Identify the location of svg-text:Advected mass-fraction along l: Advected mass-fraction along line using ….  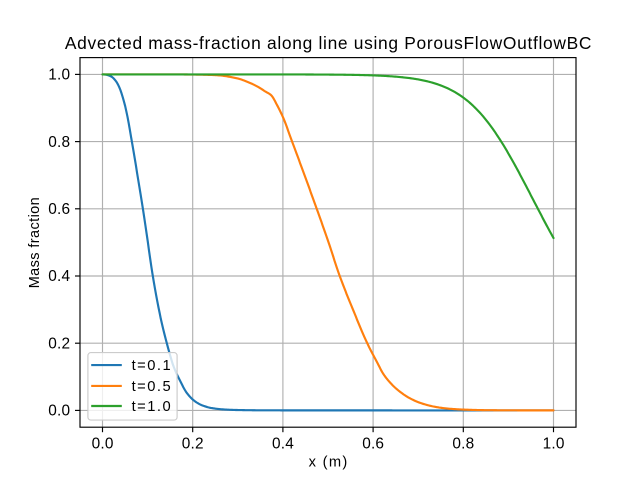
(328, 43).